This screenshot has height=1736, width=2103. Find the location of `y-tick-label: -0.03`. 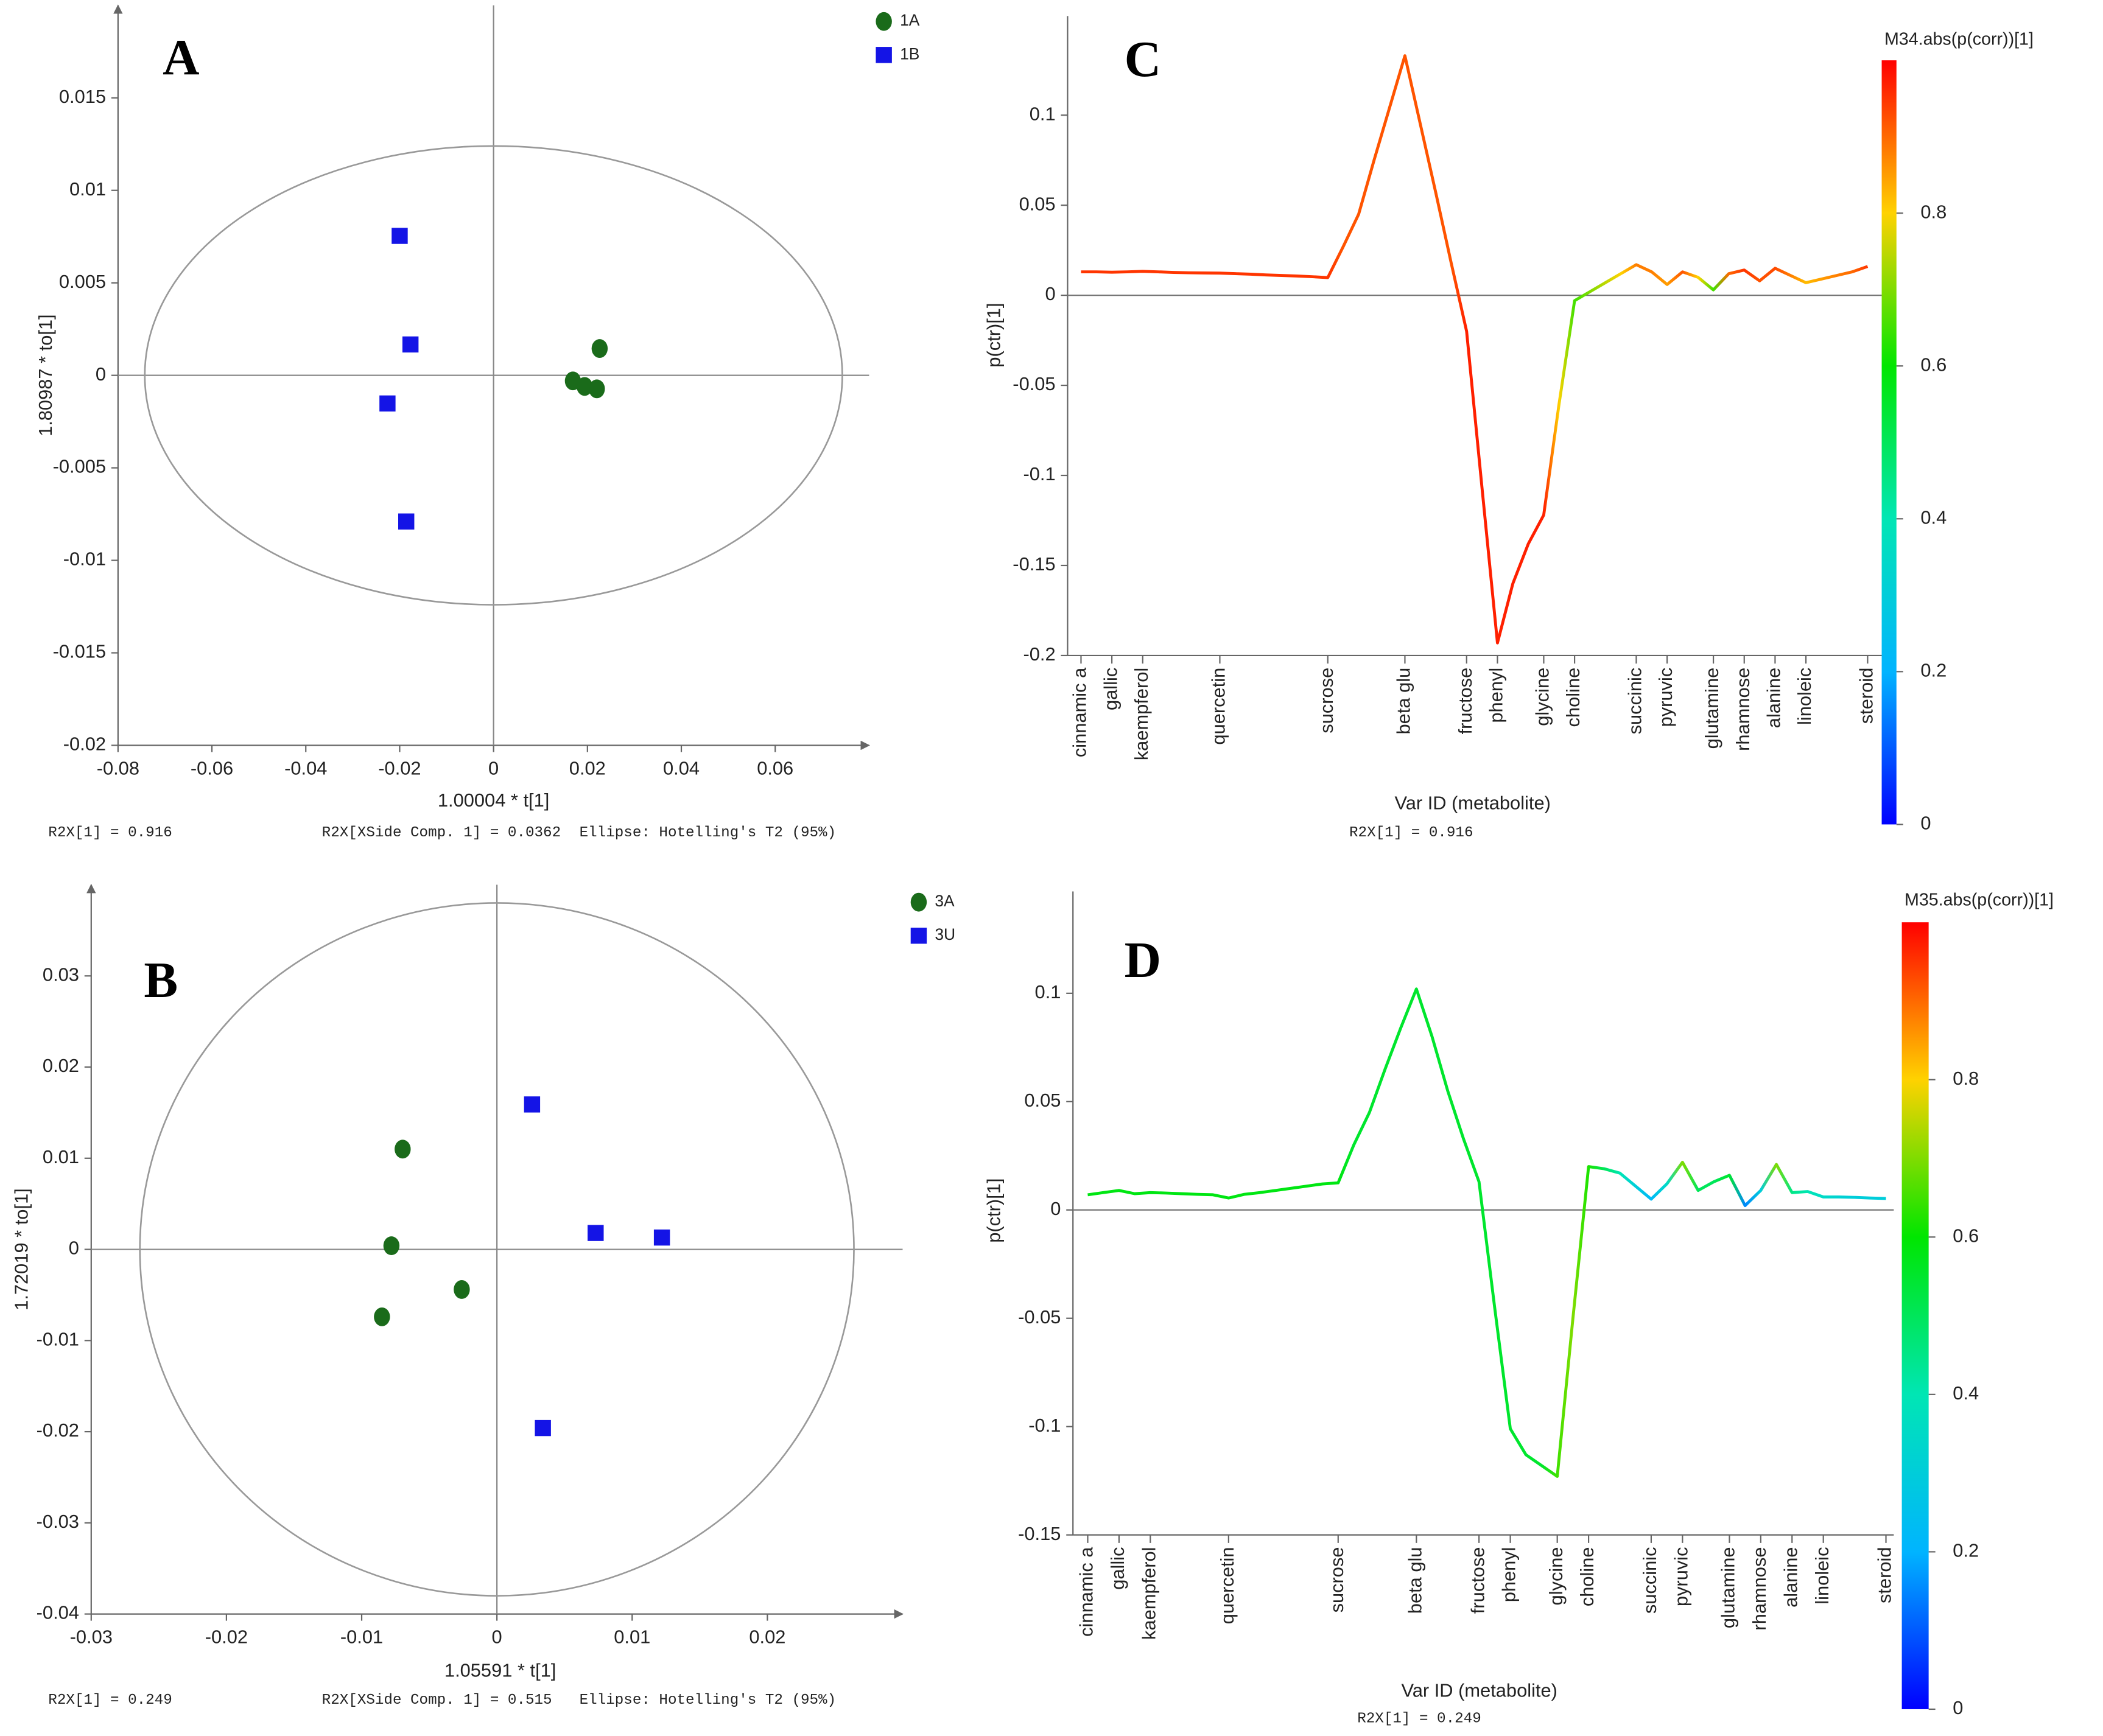

y-tick-label: -0.03 is located at coordinates (58, 1521).